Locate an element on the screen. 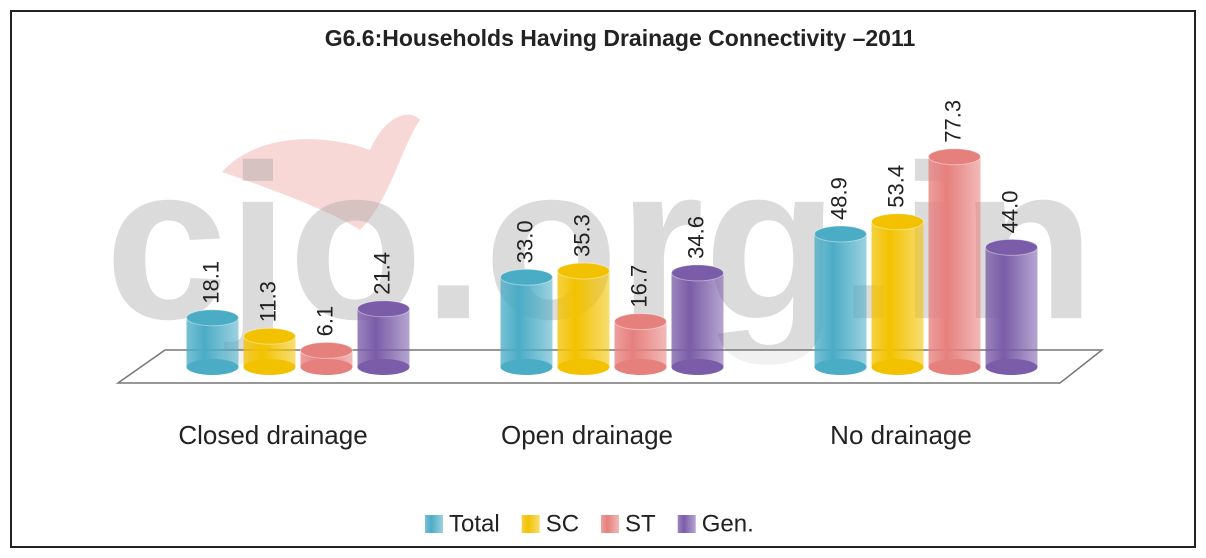 This screenshot has height=558, width=1206. data-label: 11.3 is located at coordinates (267, 301).